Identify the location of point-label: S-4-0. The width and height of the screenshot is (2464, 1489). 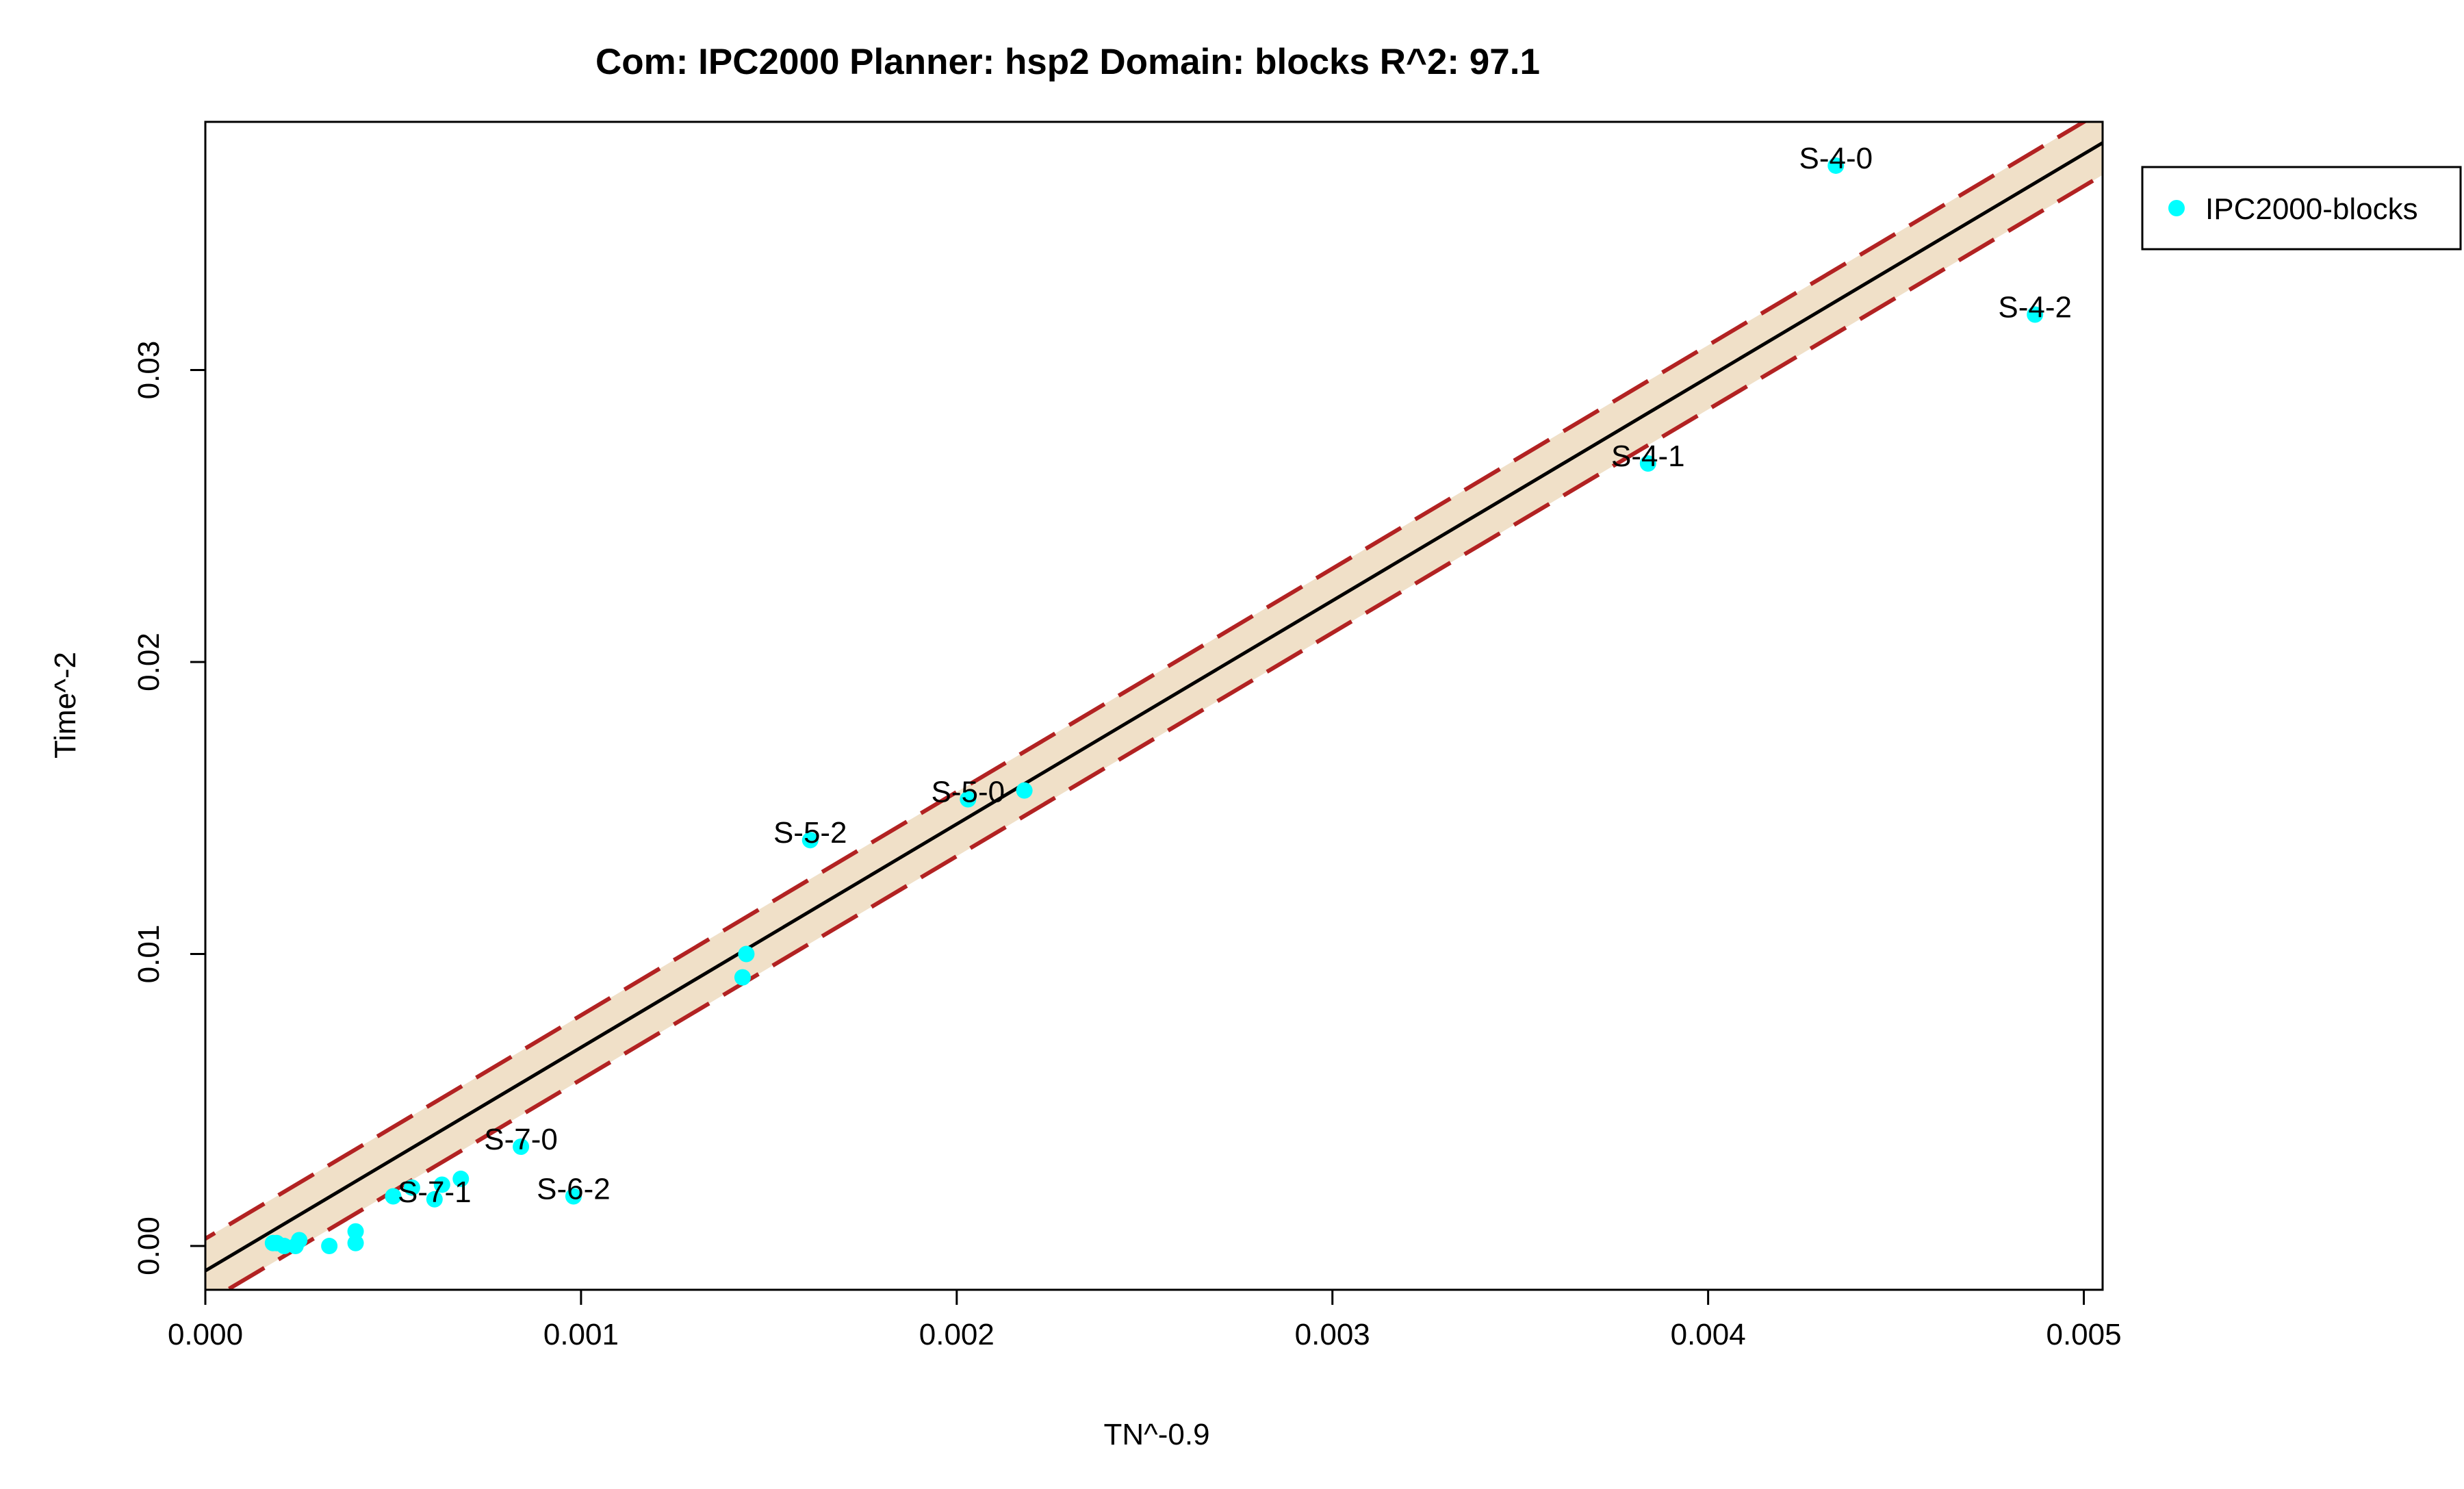
(1836, 158).